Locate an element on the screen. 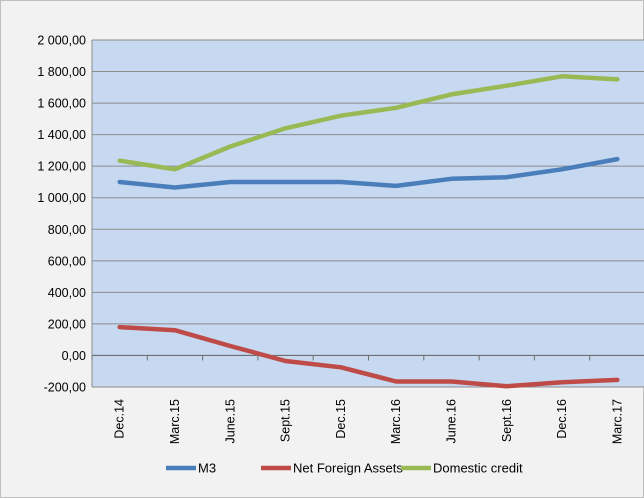  x-tick-label: Dec.15 is located at coordinates (341, 419).